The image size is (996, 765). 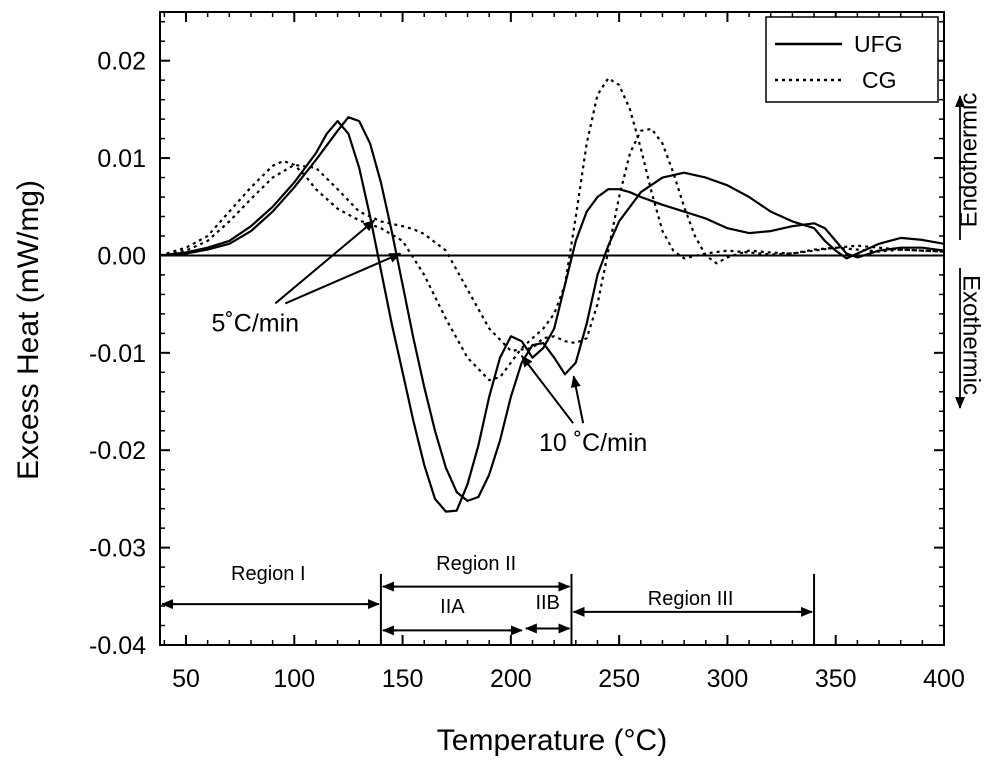 What do you see at coordinates (552, 740) in the screenshot?
I see `x-axis-title: Temperature (°C)` at bounding box center [552, 740].